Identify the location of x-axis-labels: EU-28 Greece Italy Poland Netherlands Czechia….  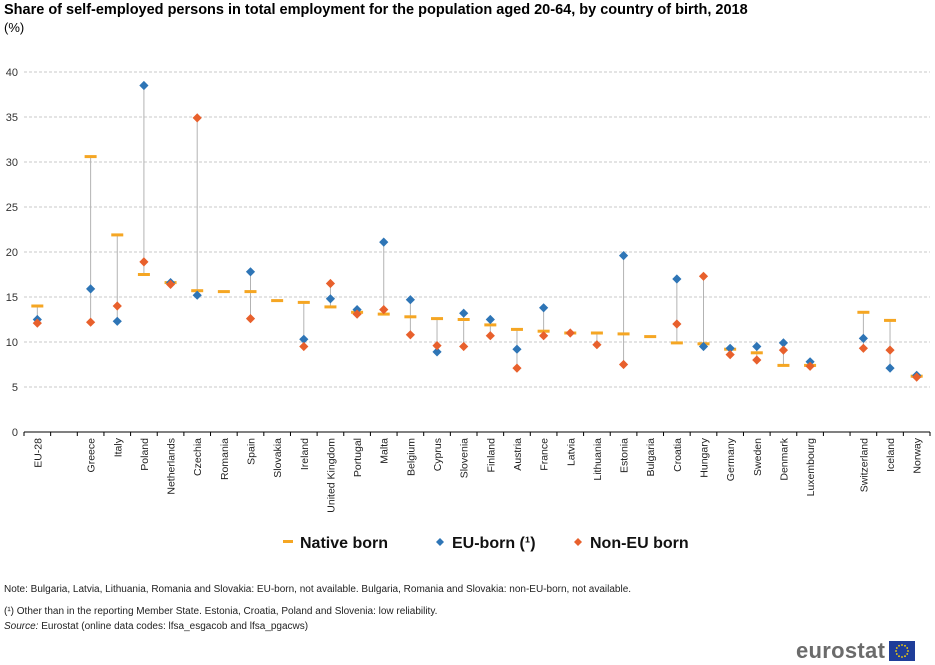
(477, 474).